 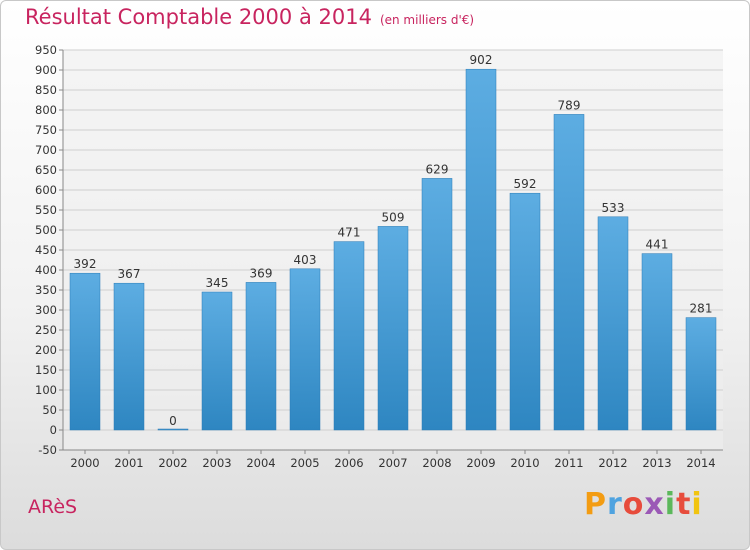 I want to click on y-tick-label: 650, so click(x=46, y=170).